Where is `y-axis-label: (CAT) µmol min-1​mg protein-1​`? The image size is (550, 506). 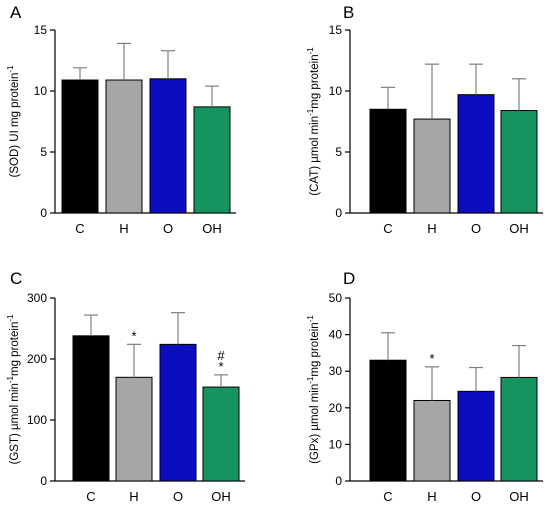
y-axis-label: (CAT) µmol min-1​mg protein-1​ is located at coordinates (313, 121).